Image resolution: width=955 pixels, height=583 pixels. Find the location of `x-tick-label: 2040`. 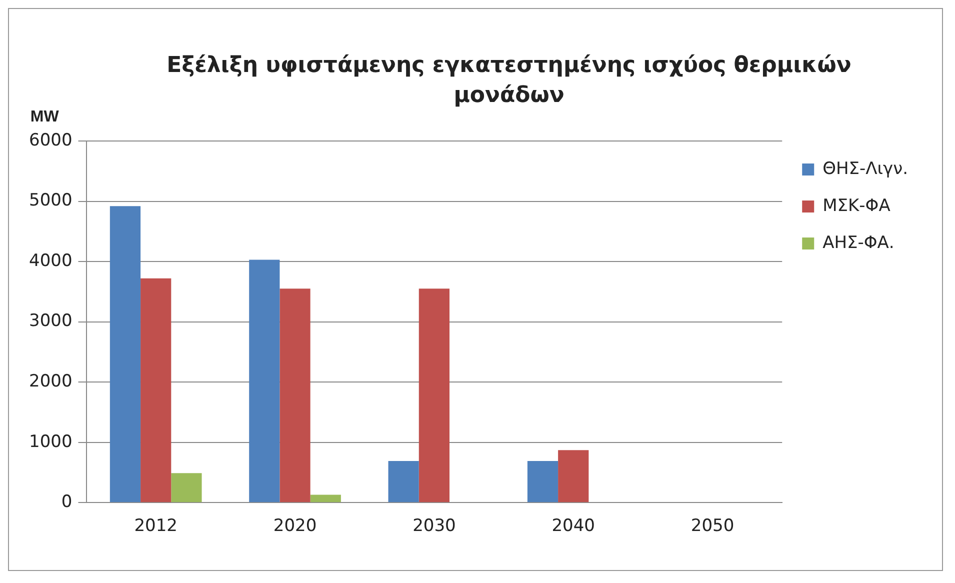

x-tick-label: 2040 is located at coordinates (573, 526).